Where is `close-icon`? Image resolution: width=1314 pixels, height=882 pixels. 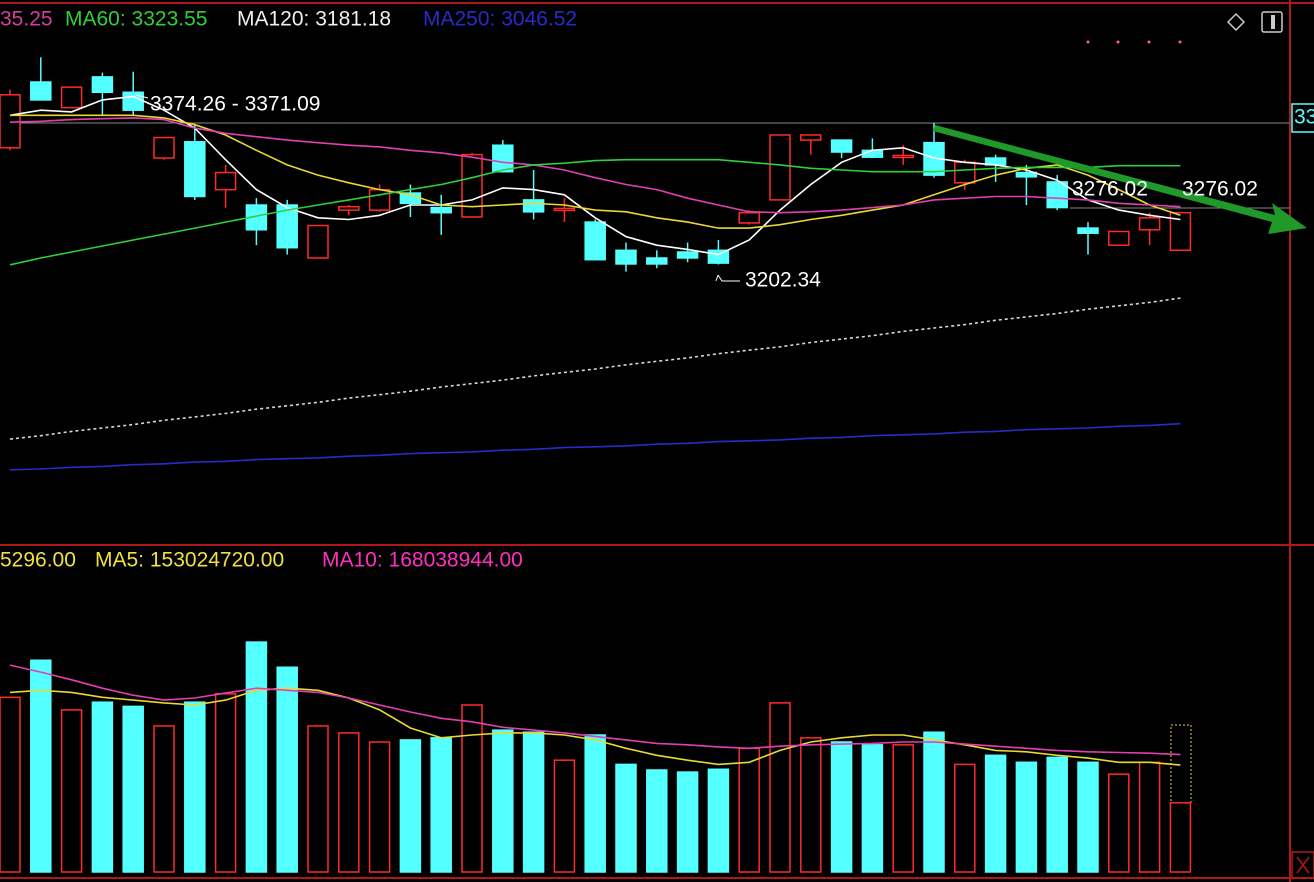 close-icon is located at coordinates (1303, 865).